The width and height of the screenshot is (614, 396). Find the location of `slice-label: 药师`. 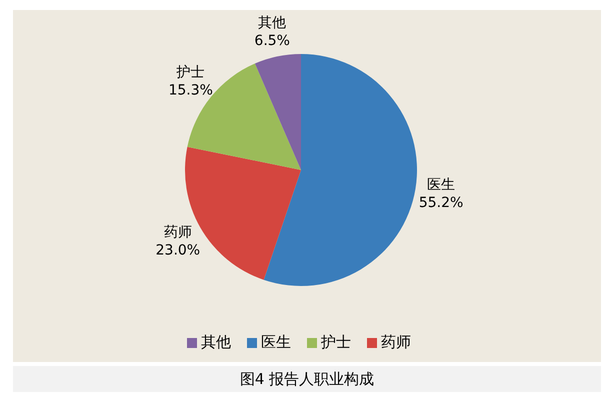

slice-label: 药师 is located at coordinates (178, 232).